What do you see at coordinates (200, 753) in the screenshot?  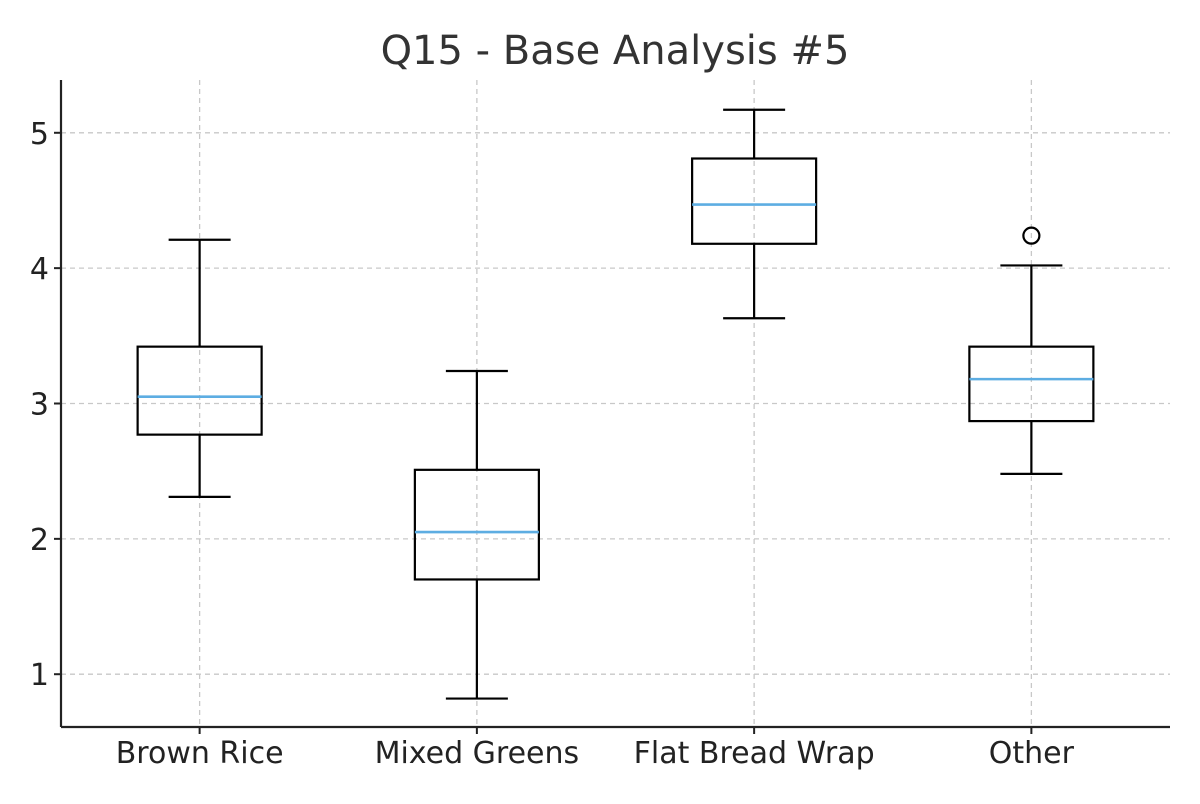 I see `x-tick-label: Brown Rice` at bounding box center [200, 753].